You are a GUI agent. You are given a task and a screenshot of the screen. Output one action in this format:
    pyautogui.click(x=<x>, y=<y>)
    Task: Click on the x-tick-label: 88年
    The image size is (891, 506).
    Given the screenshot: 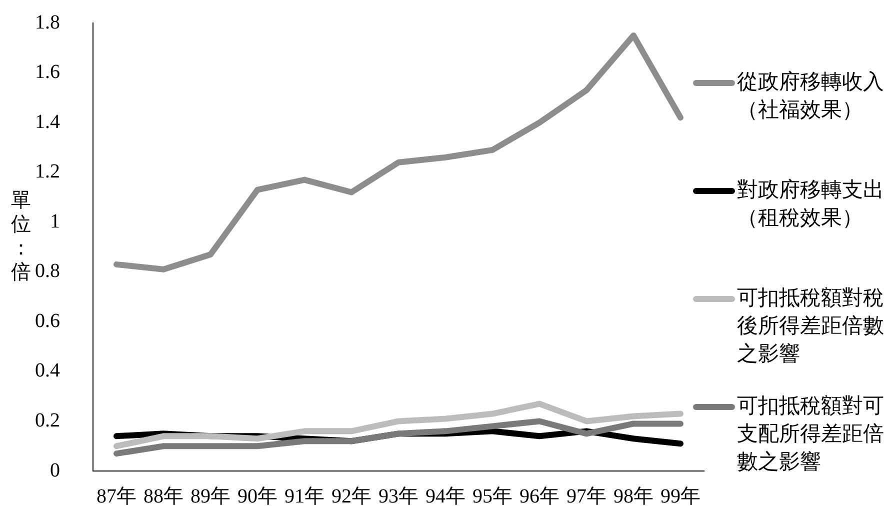 What is the action you would take?
    pyautogui.click(x=164, y=495)
    